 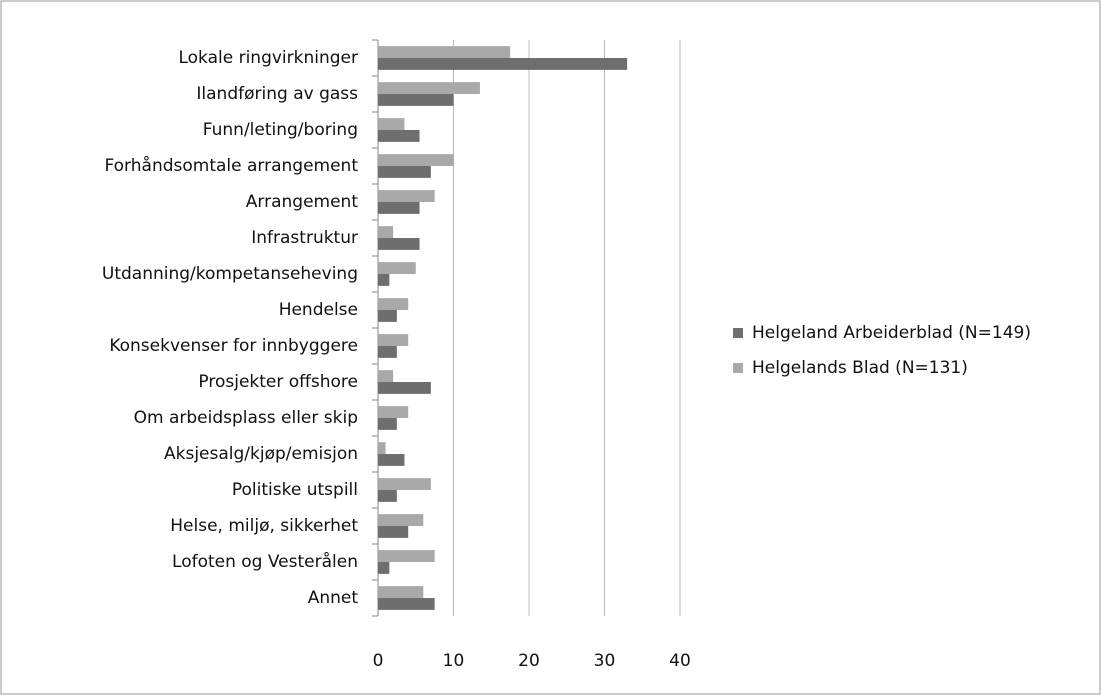 I want to click on y-tick-label: Funn/leting/boring, so click(x=280, y=130).